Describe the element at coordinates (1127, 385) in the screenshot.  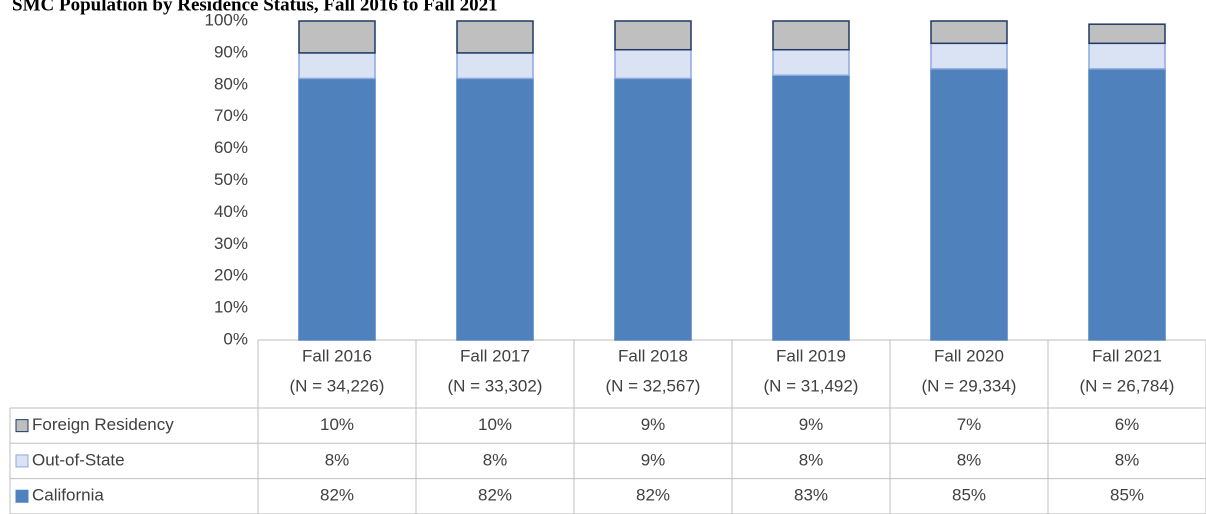
I see `x-tick-label: (N = 26,784)` at that location.